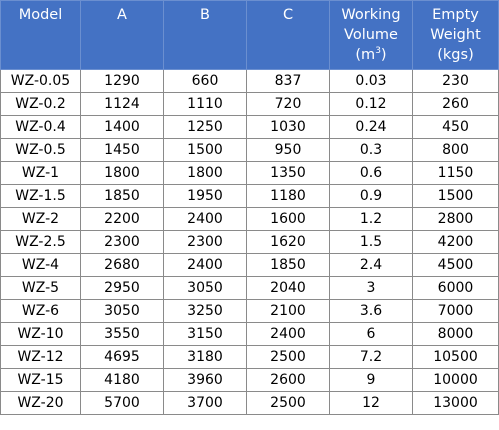 This screenshot has width=499, height=430. Describe the element at coordinates (122, 196) in the screenshot. I see `cell-a: 1850` at that location.